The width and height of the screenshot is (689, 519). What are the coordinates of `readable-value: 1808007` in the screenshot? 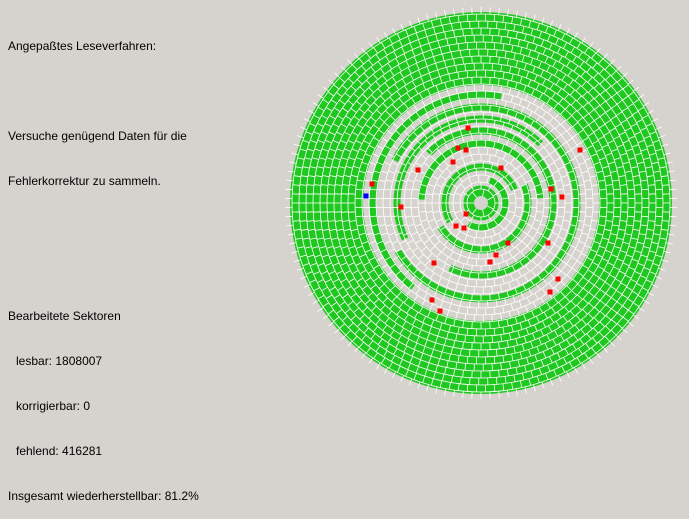 It's located at (79, 361).